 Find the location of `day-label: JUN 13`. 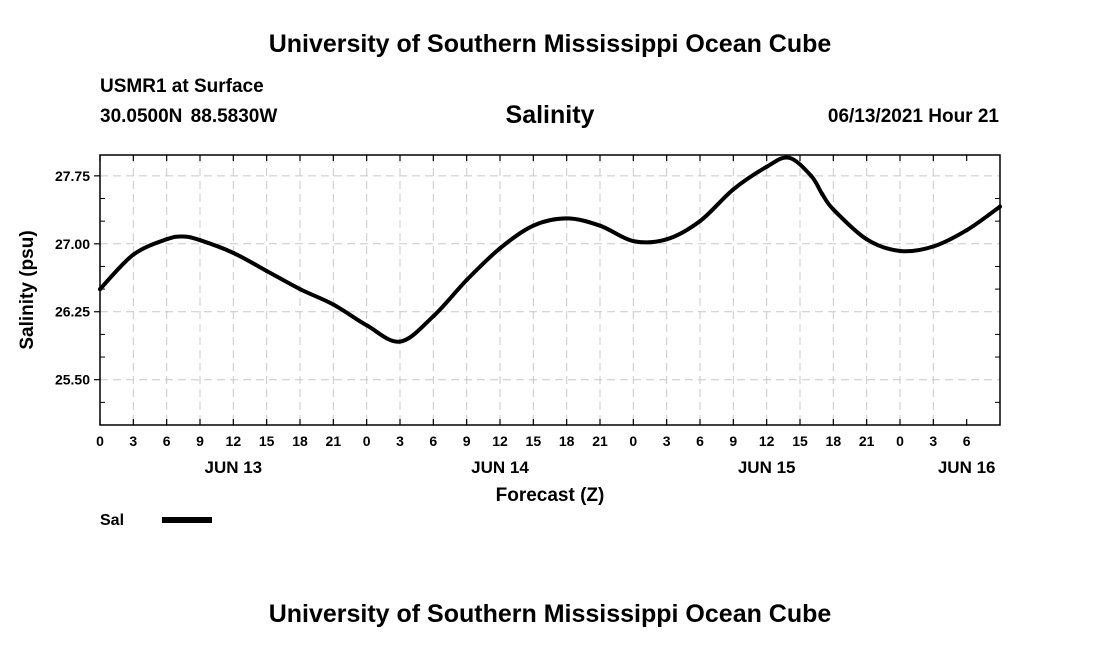

day-label: JUN 13 is located at coordinates (234, 467).